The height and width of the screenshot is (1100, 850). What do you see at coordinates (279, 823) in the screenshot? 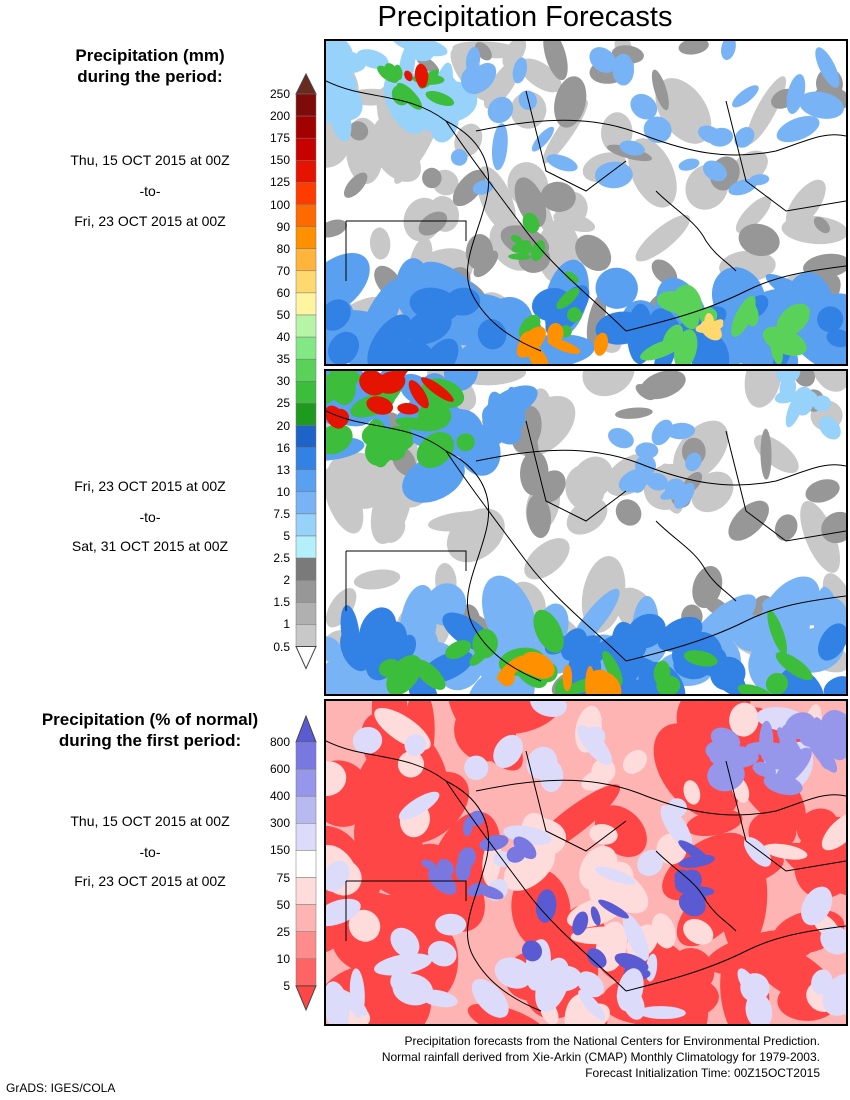
I see `pct-scale-tick-label: 300` at bounding box center [279, 823].